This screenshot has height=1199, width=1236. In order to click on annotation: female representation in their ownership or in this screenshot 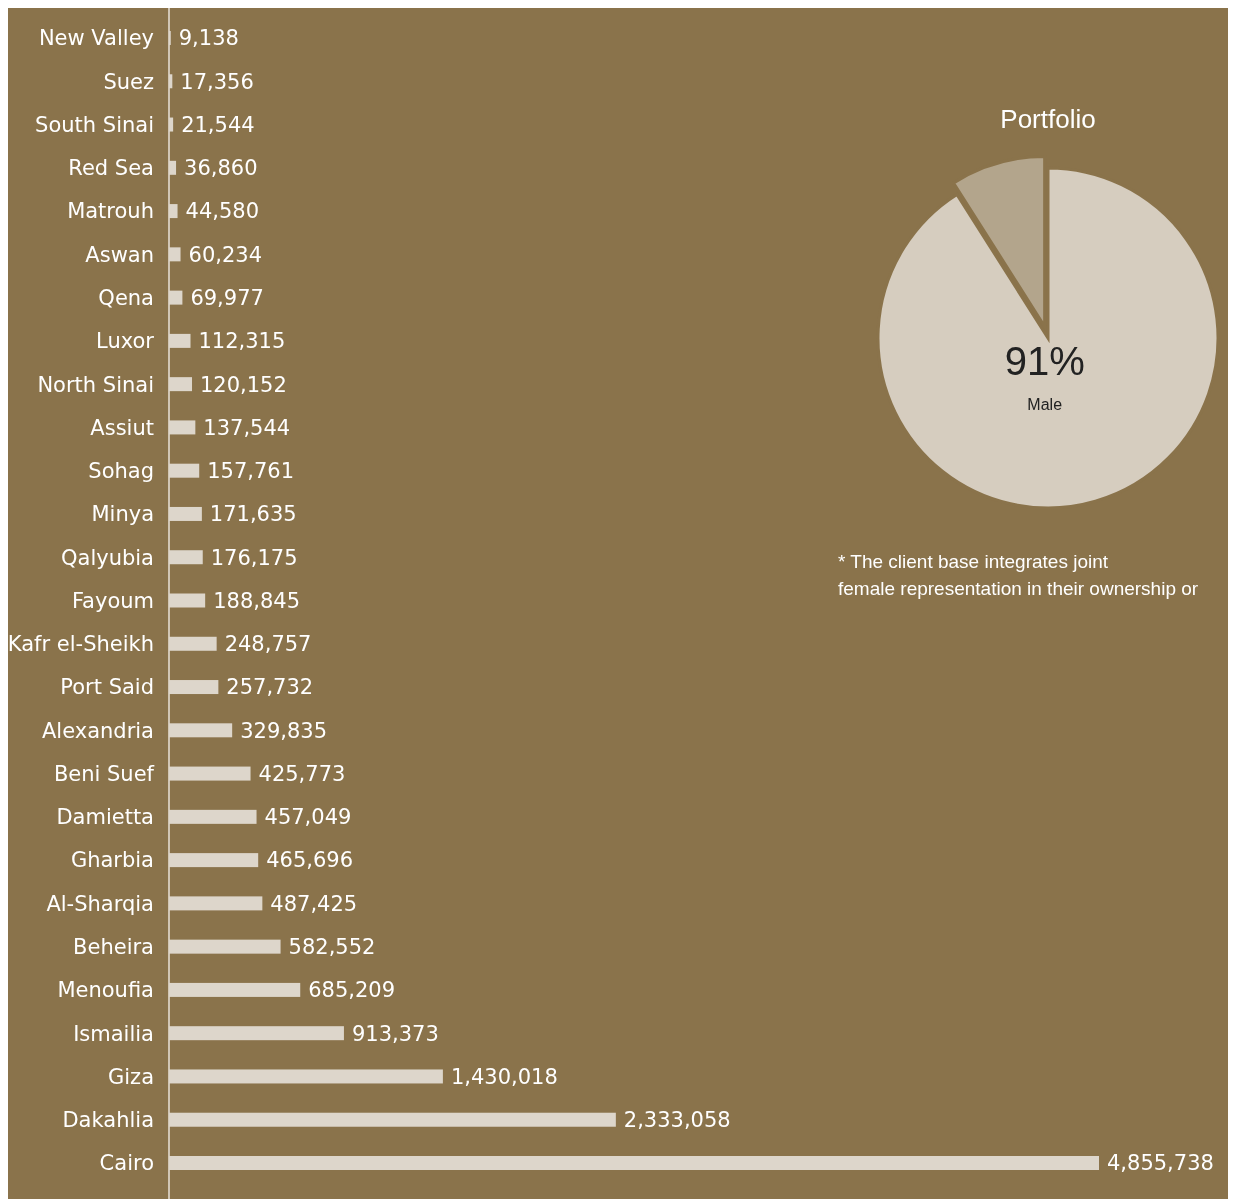, I will do `click(1018, 588)`.